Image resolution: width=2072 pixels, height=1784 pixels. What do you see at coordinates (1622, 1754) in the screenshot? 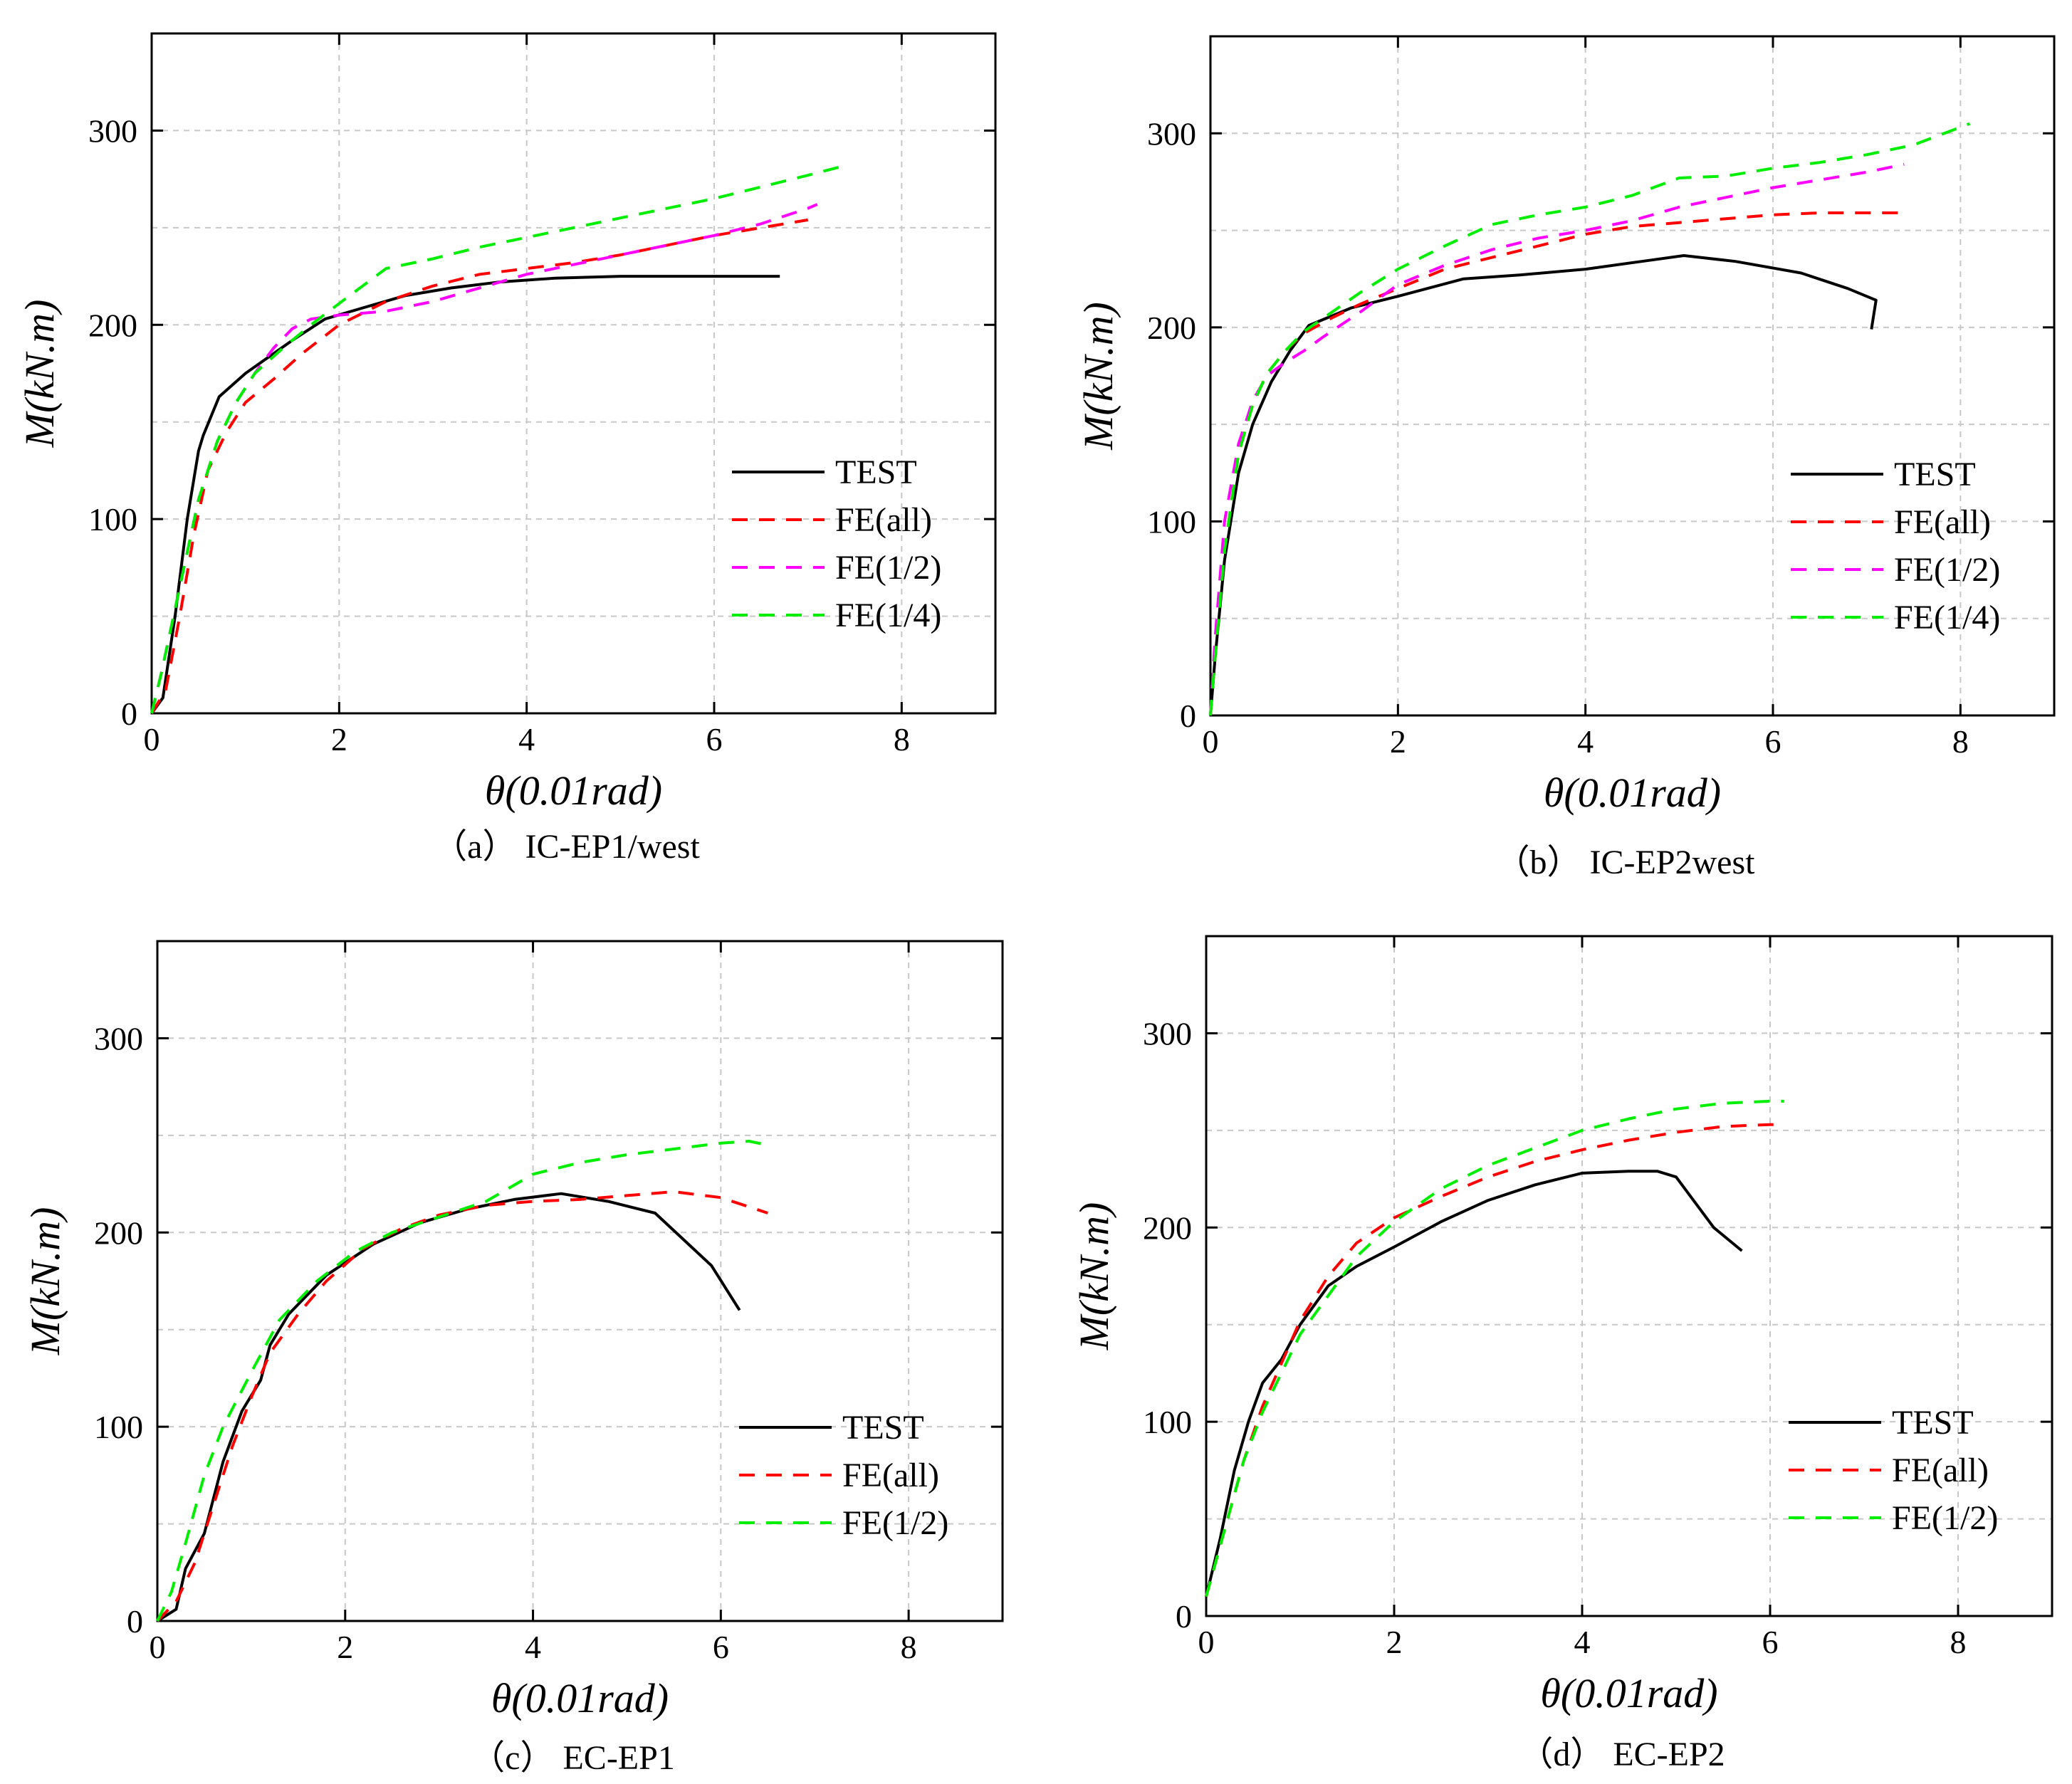
I see `panel-caption: （d） EC-EP2` at bounding box center [1622, 1754].